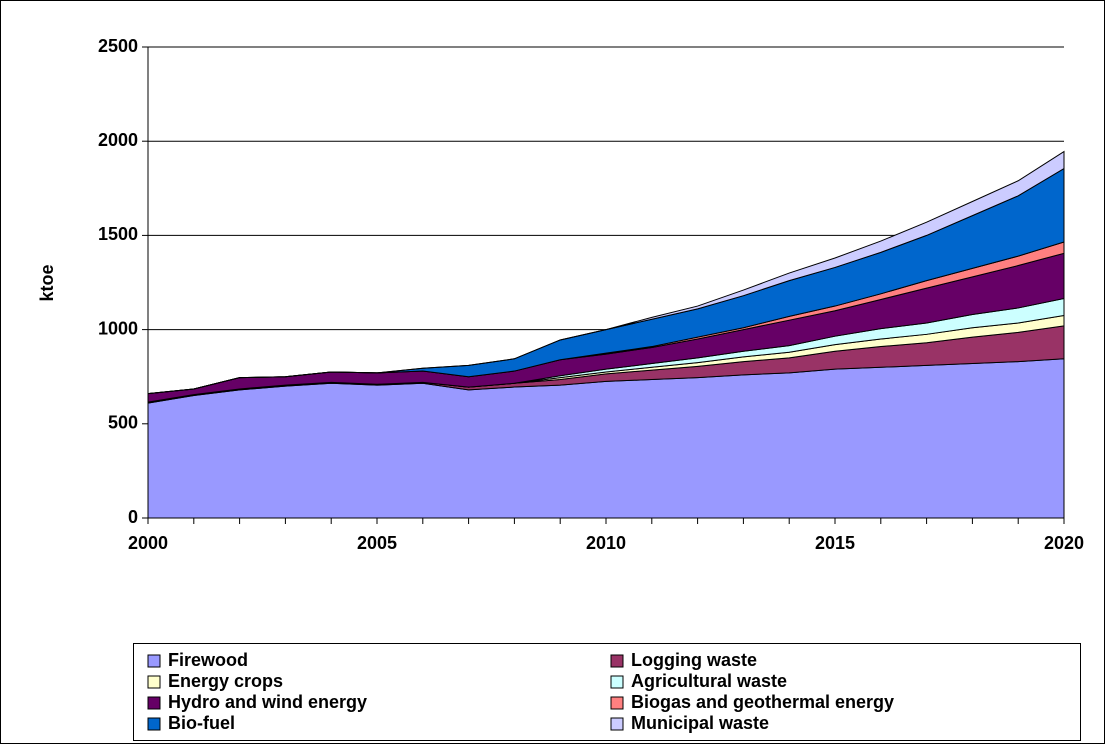  What do you see at coordinates (700, 723) in the screenshot?
I see `legend-label: Municipal waste` at bounding box center [700, 723].